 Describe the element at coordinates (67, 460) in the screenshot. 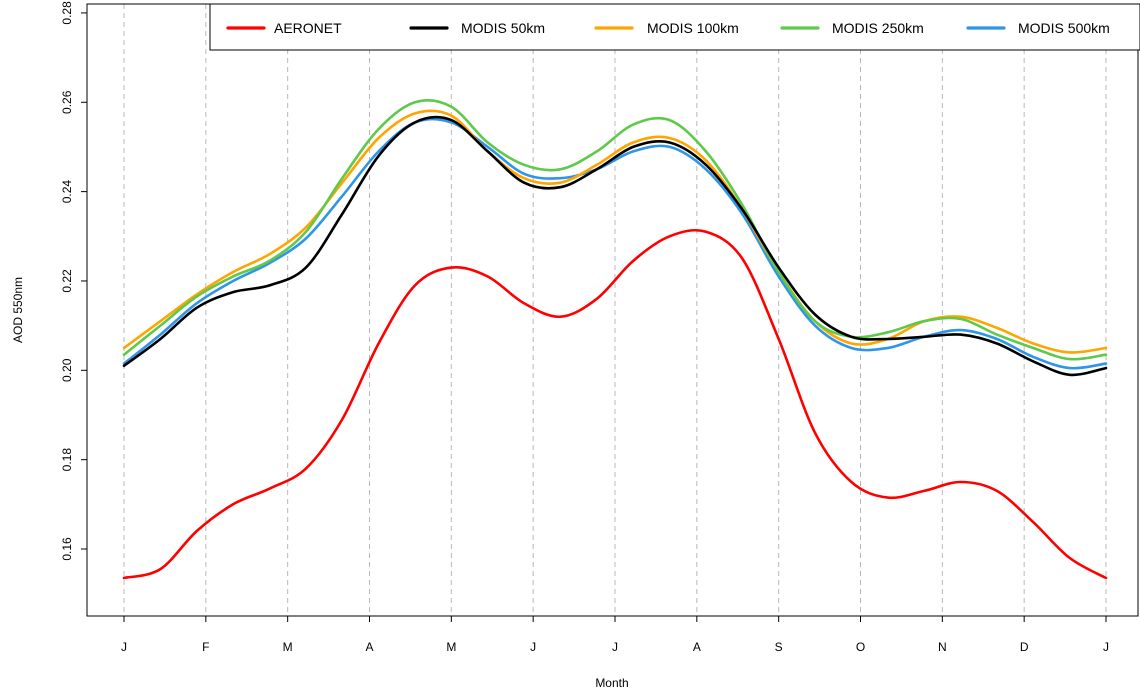

I see `y-tick-label: 0.18` at that location.